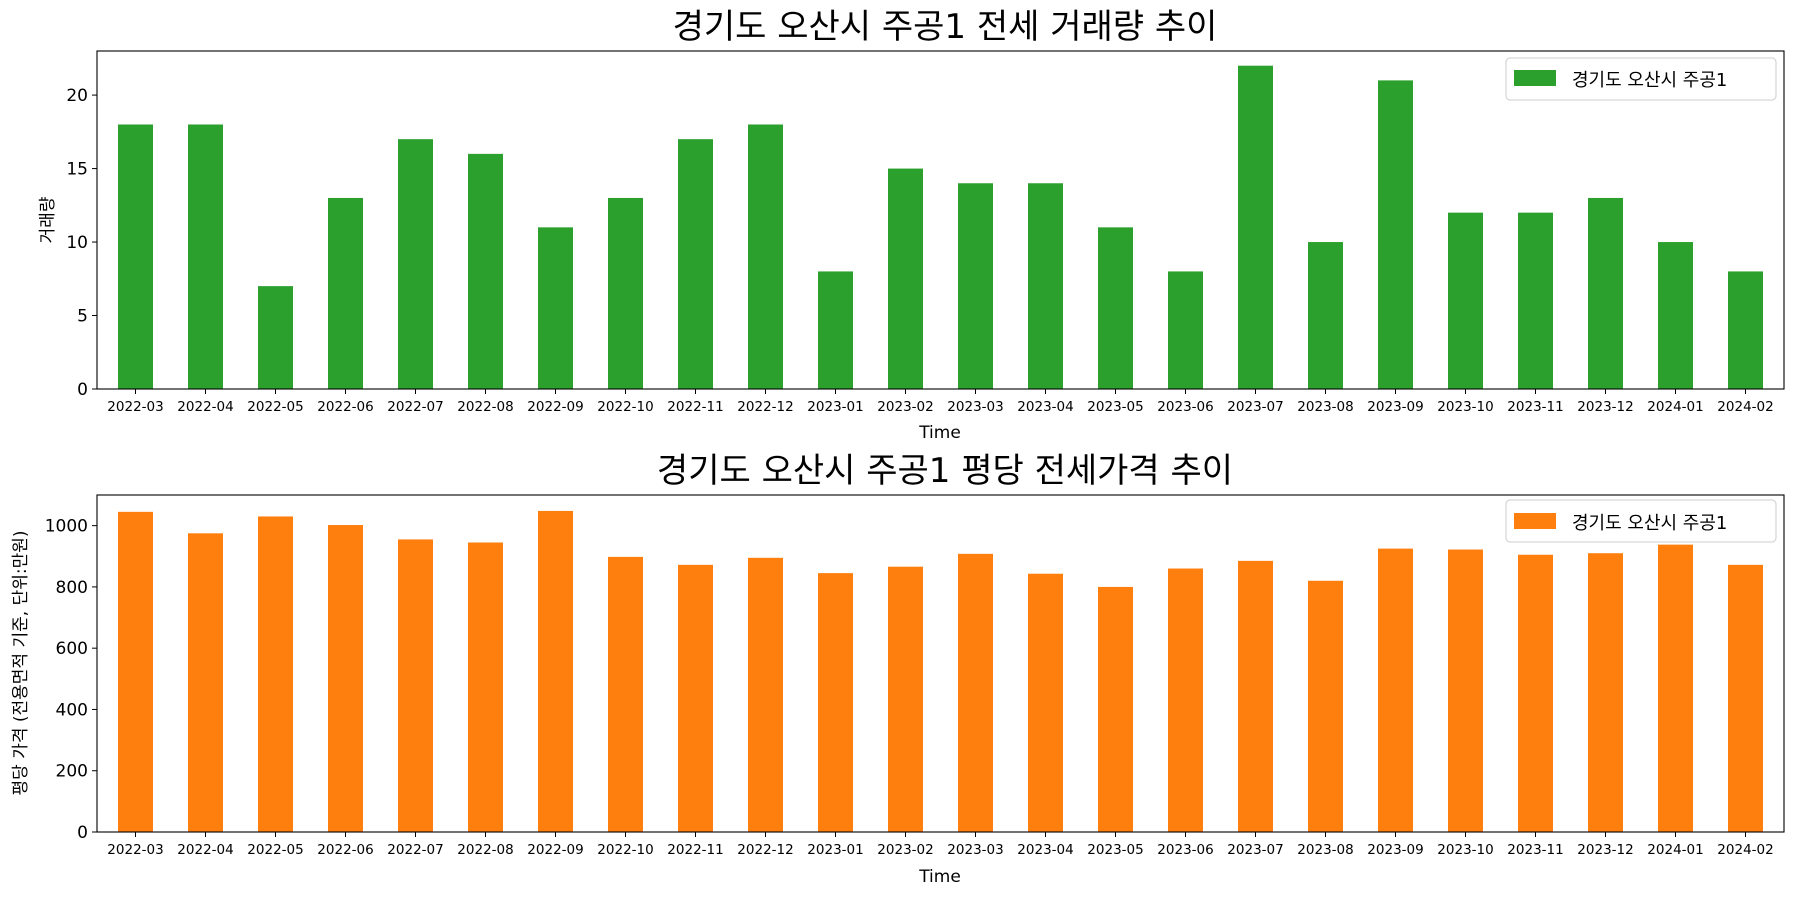 The image size is (1800, 900). I want to click on y-tick-label: 0, so click(82, 390).